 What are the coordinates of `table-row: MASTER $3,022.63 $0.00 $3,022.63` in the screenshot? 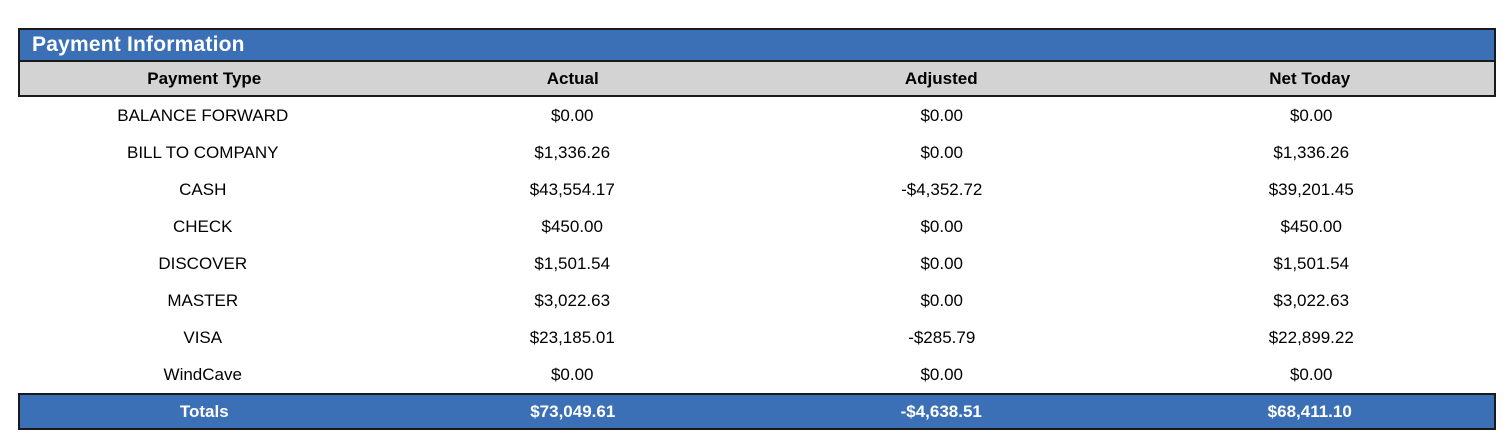 It's located at (757, 300).